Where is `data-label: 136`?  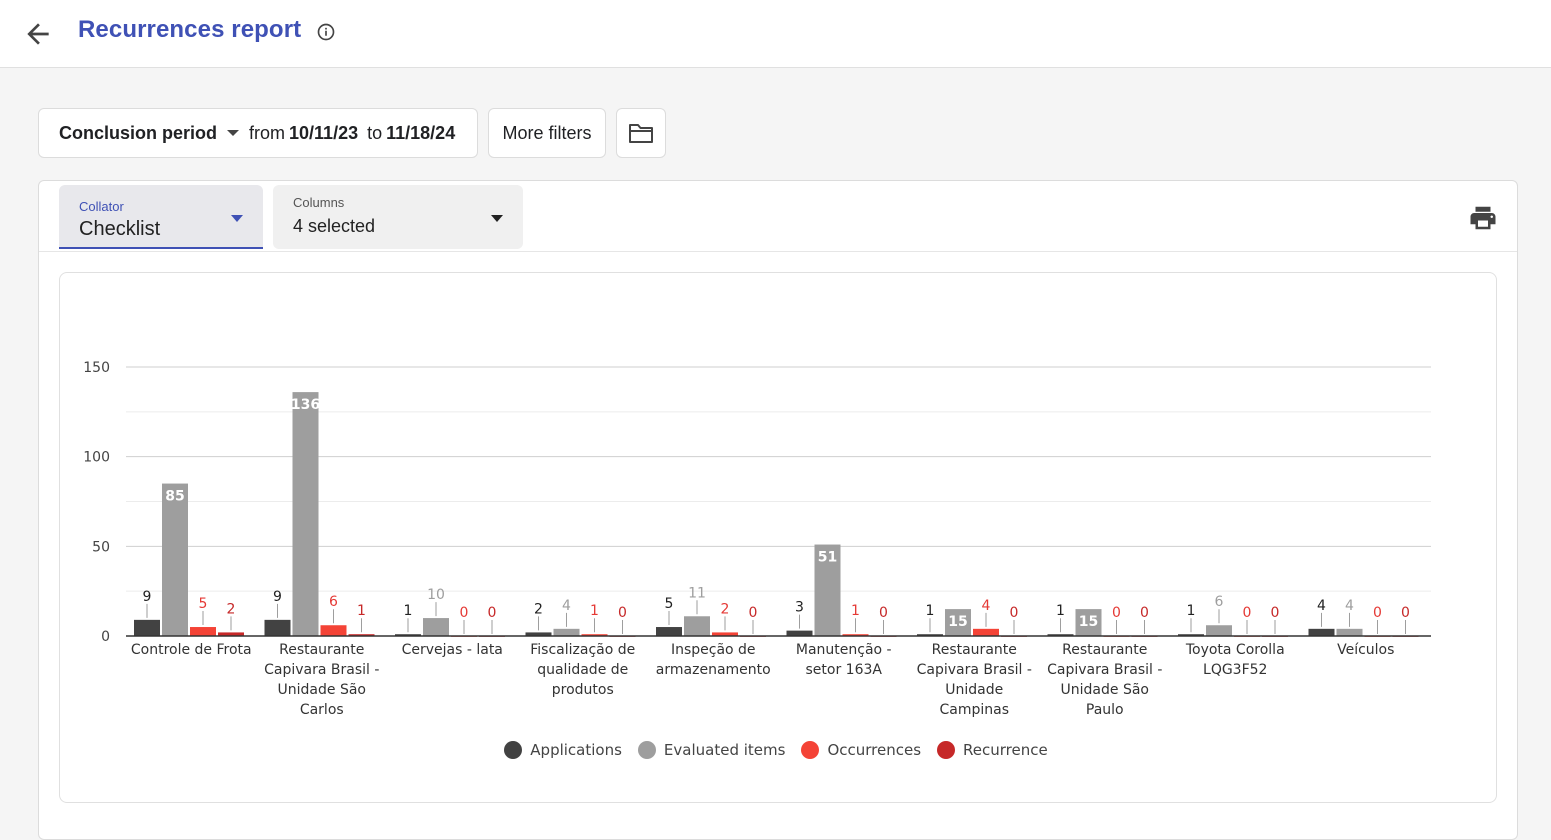 data-label: 136 is located at coordinates (305, 405).